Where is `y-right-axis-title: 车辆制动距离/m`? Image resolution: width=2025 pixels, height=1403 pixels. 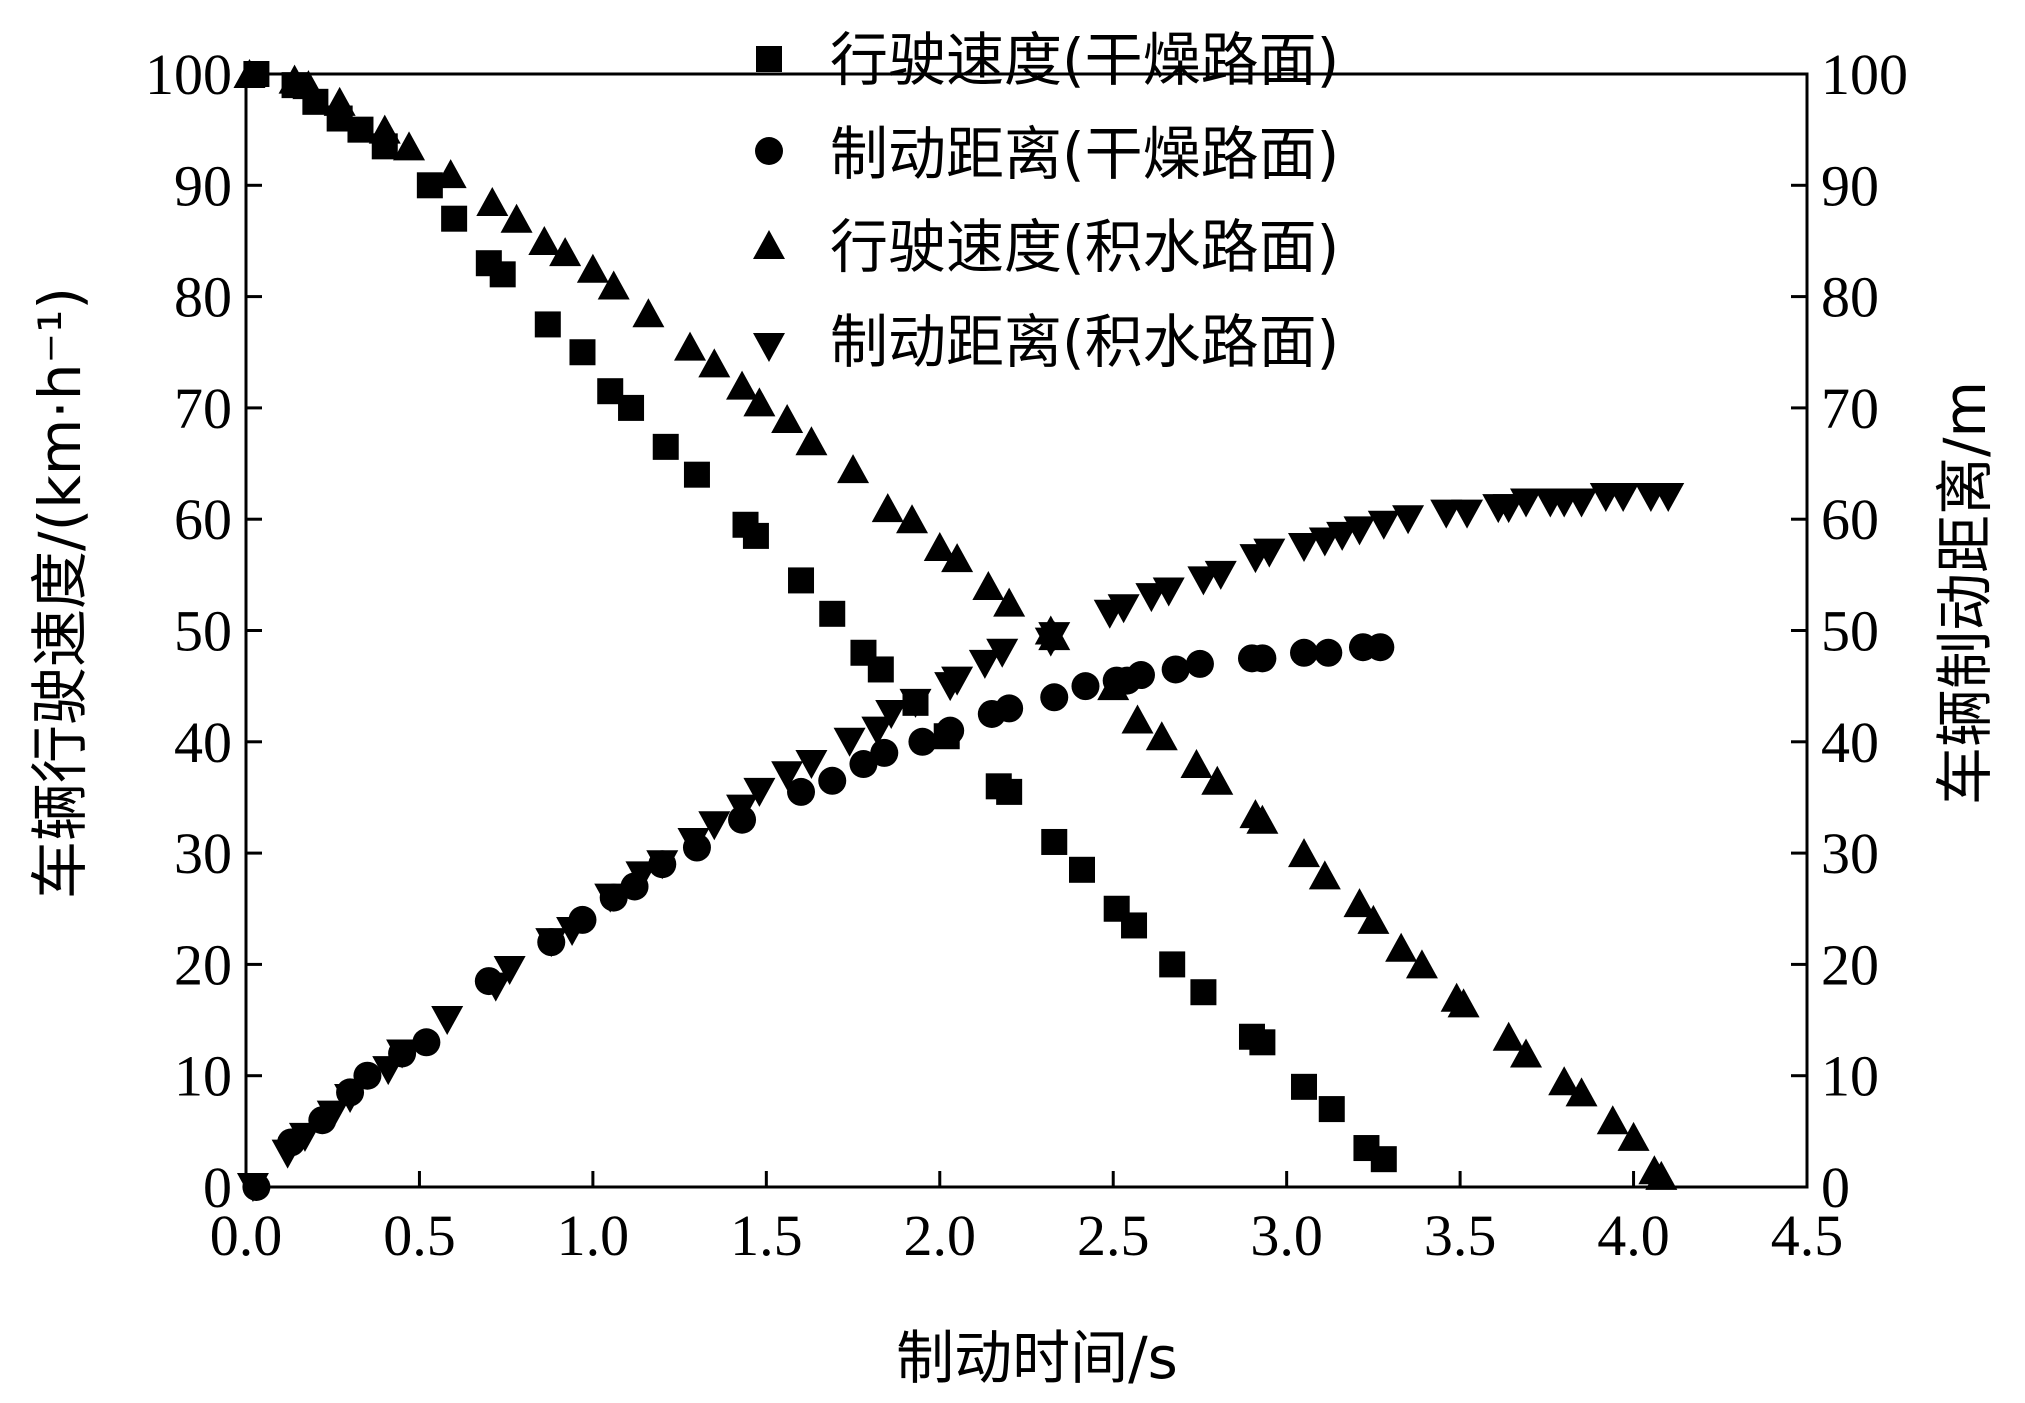 y-right-axis-title: 车辆制动距离/m is located at coordinates (1965, 593).